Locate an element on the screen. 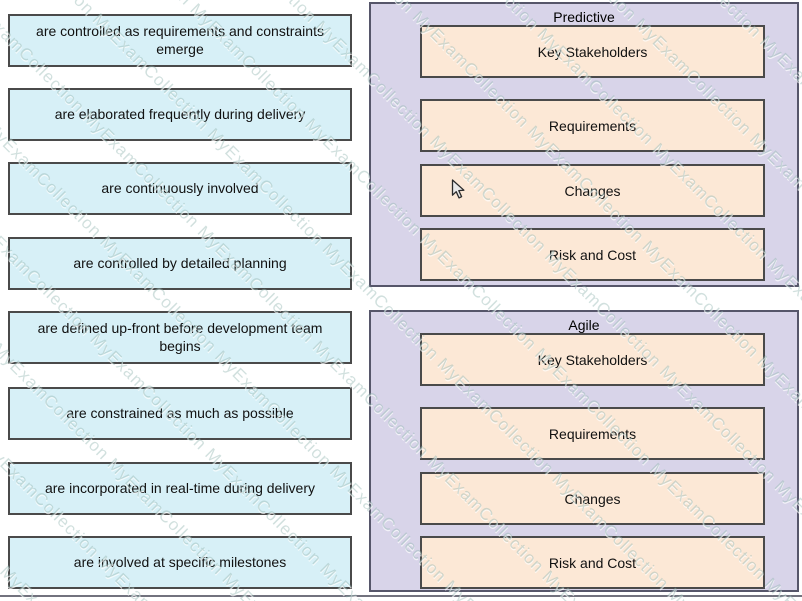 The height and width of the screenshot is (601, 802). statement-card: are controlled by detailed planning is located at coordinates (180, 263).